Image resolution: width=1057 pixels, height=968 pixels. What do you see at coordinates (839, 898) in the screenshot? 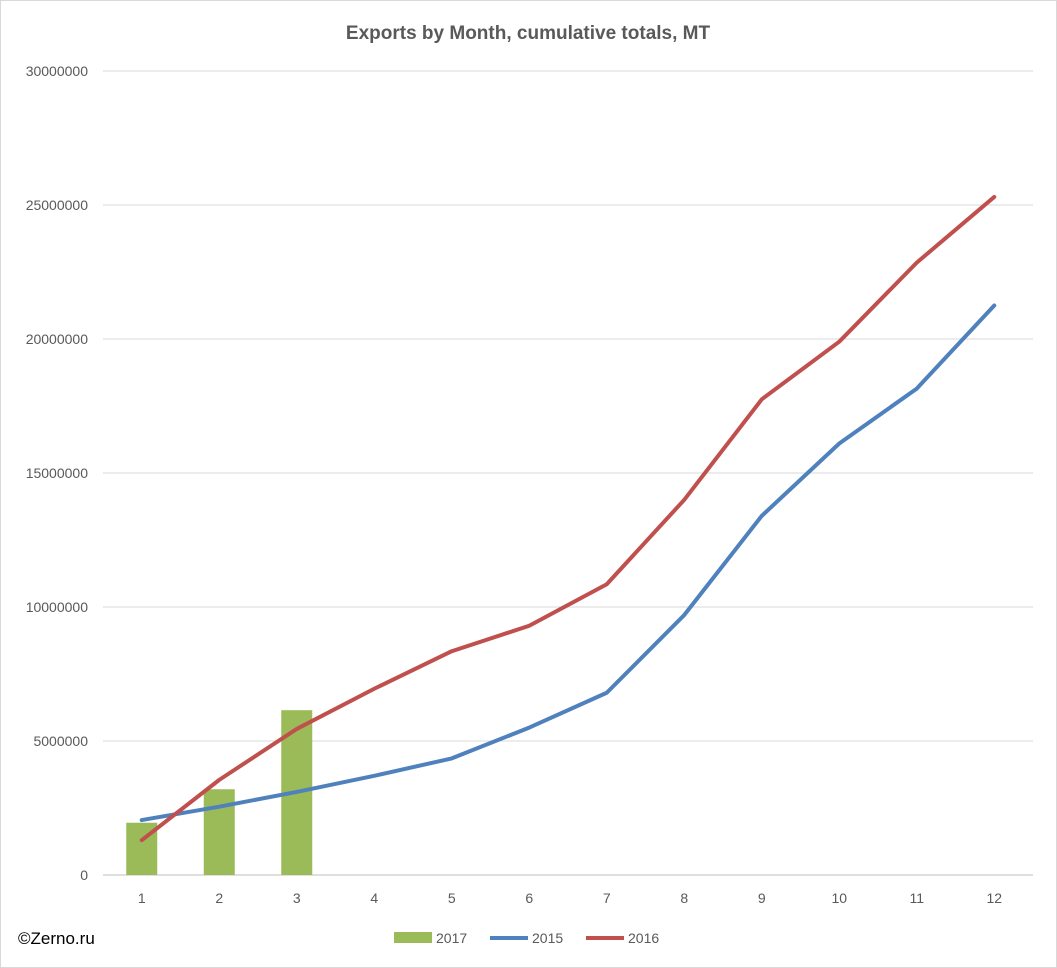
I see `x-tick-label: 10` at bounding box center [839, 898].